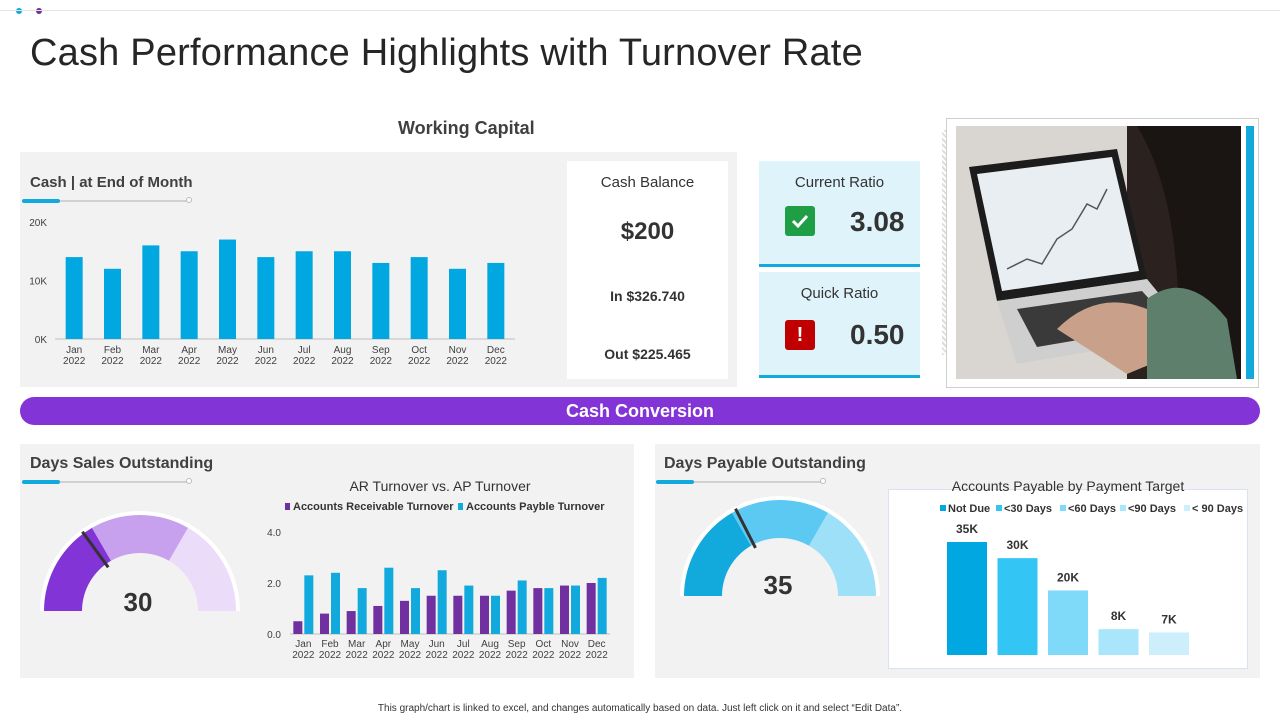  Describe the element at coordinates (839, 182) in the screenshot. I see `current-ratio-label: Current Ratio` at that location.